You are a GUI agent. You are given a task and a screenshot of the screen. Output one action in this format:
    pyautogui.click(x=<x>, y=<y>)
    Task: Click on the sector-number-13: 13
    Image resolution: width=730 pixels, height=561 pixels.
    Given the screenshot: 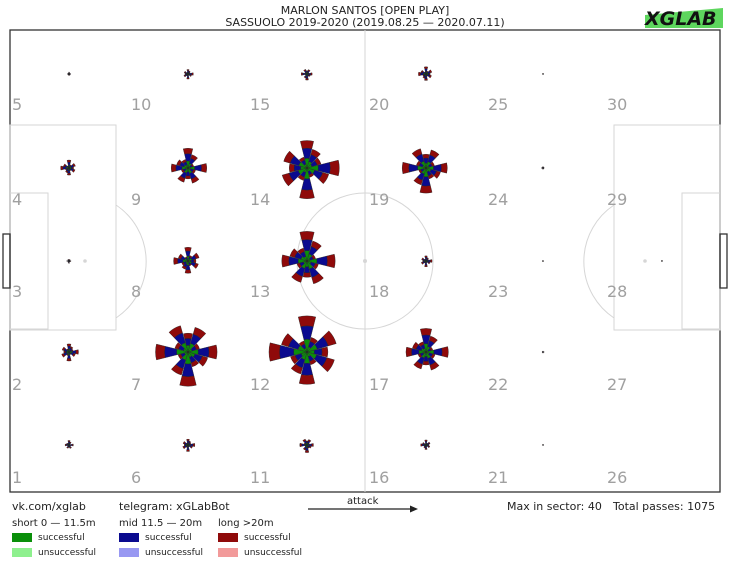 What is the action you would take?
    pyautogui.click(x=260, y=291)
    